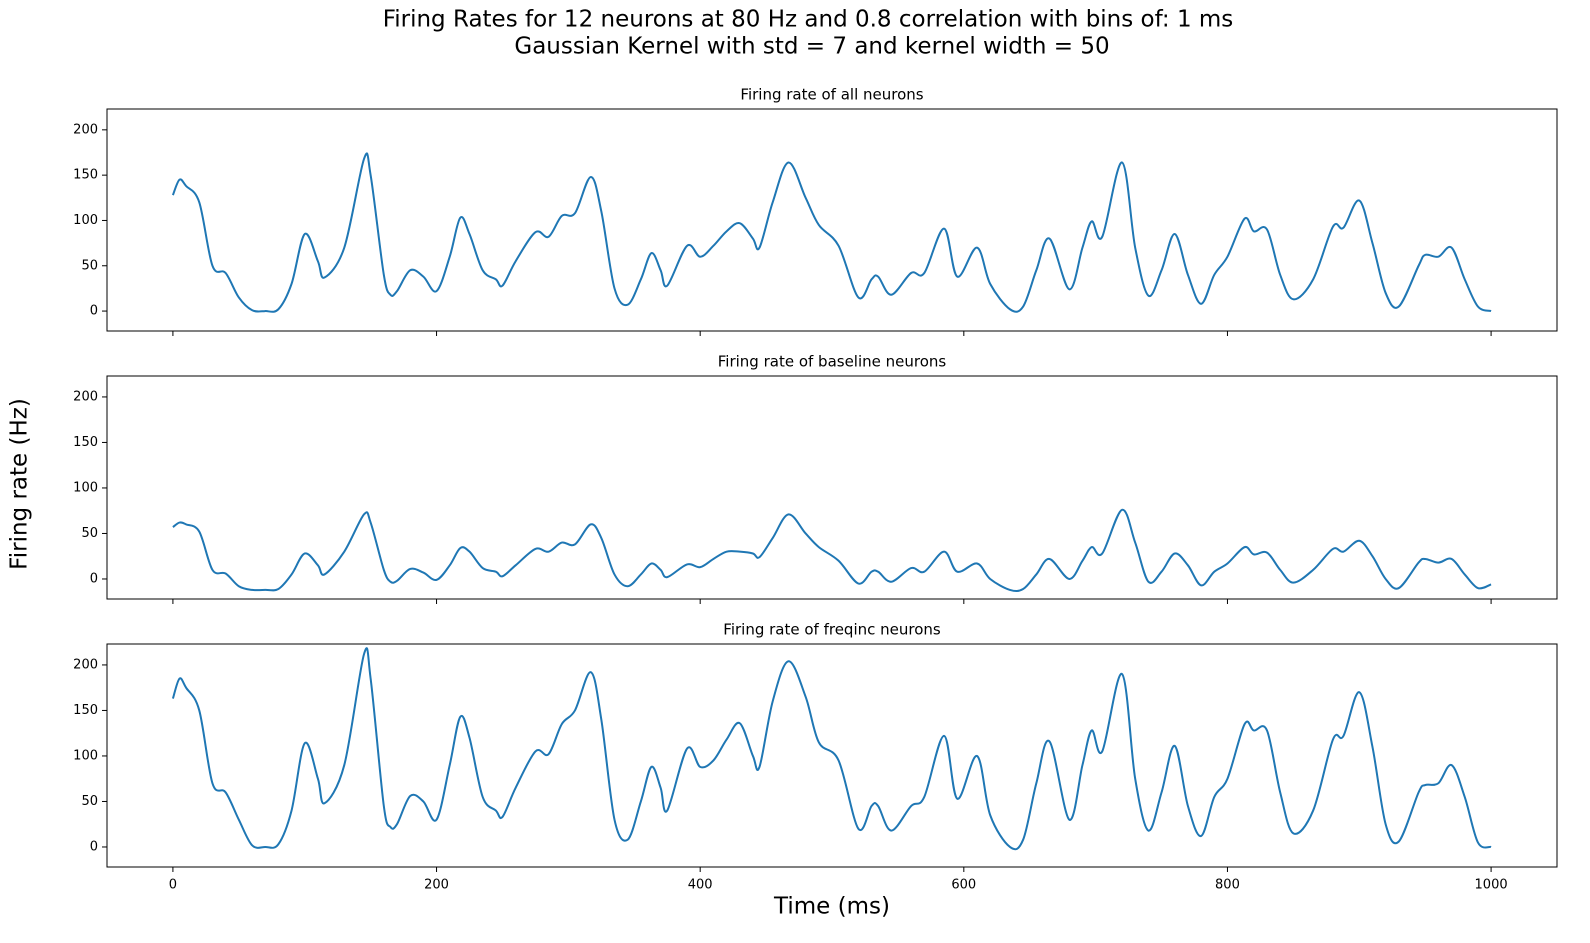  Describe the element at coordinates (1491, 885) in the screenshot. I see `x-tick-label: 1000` at that location.